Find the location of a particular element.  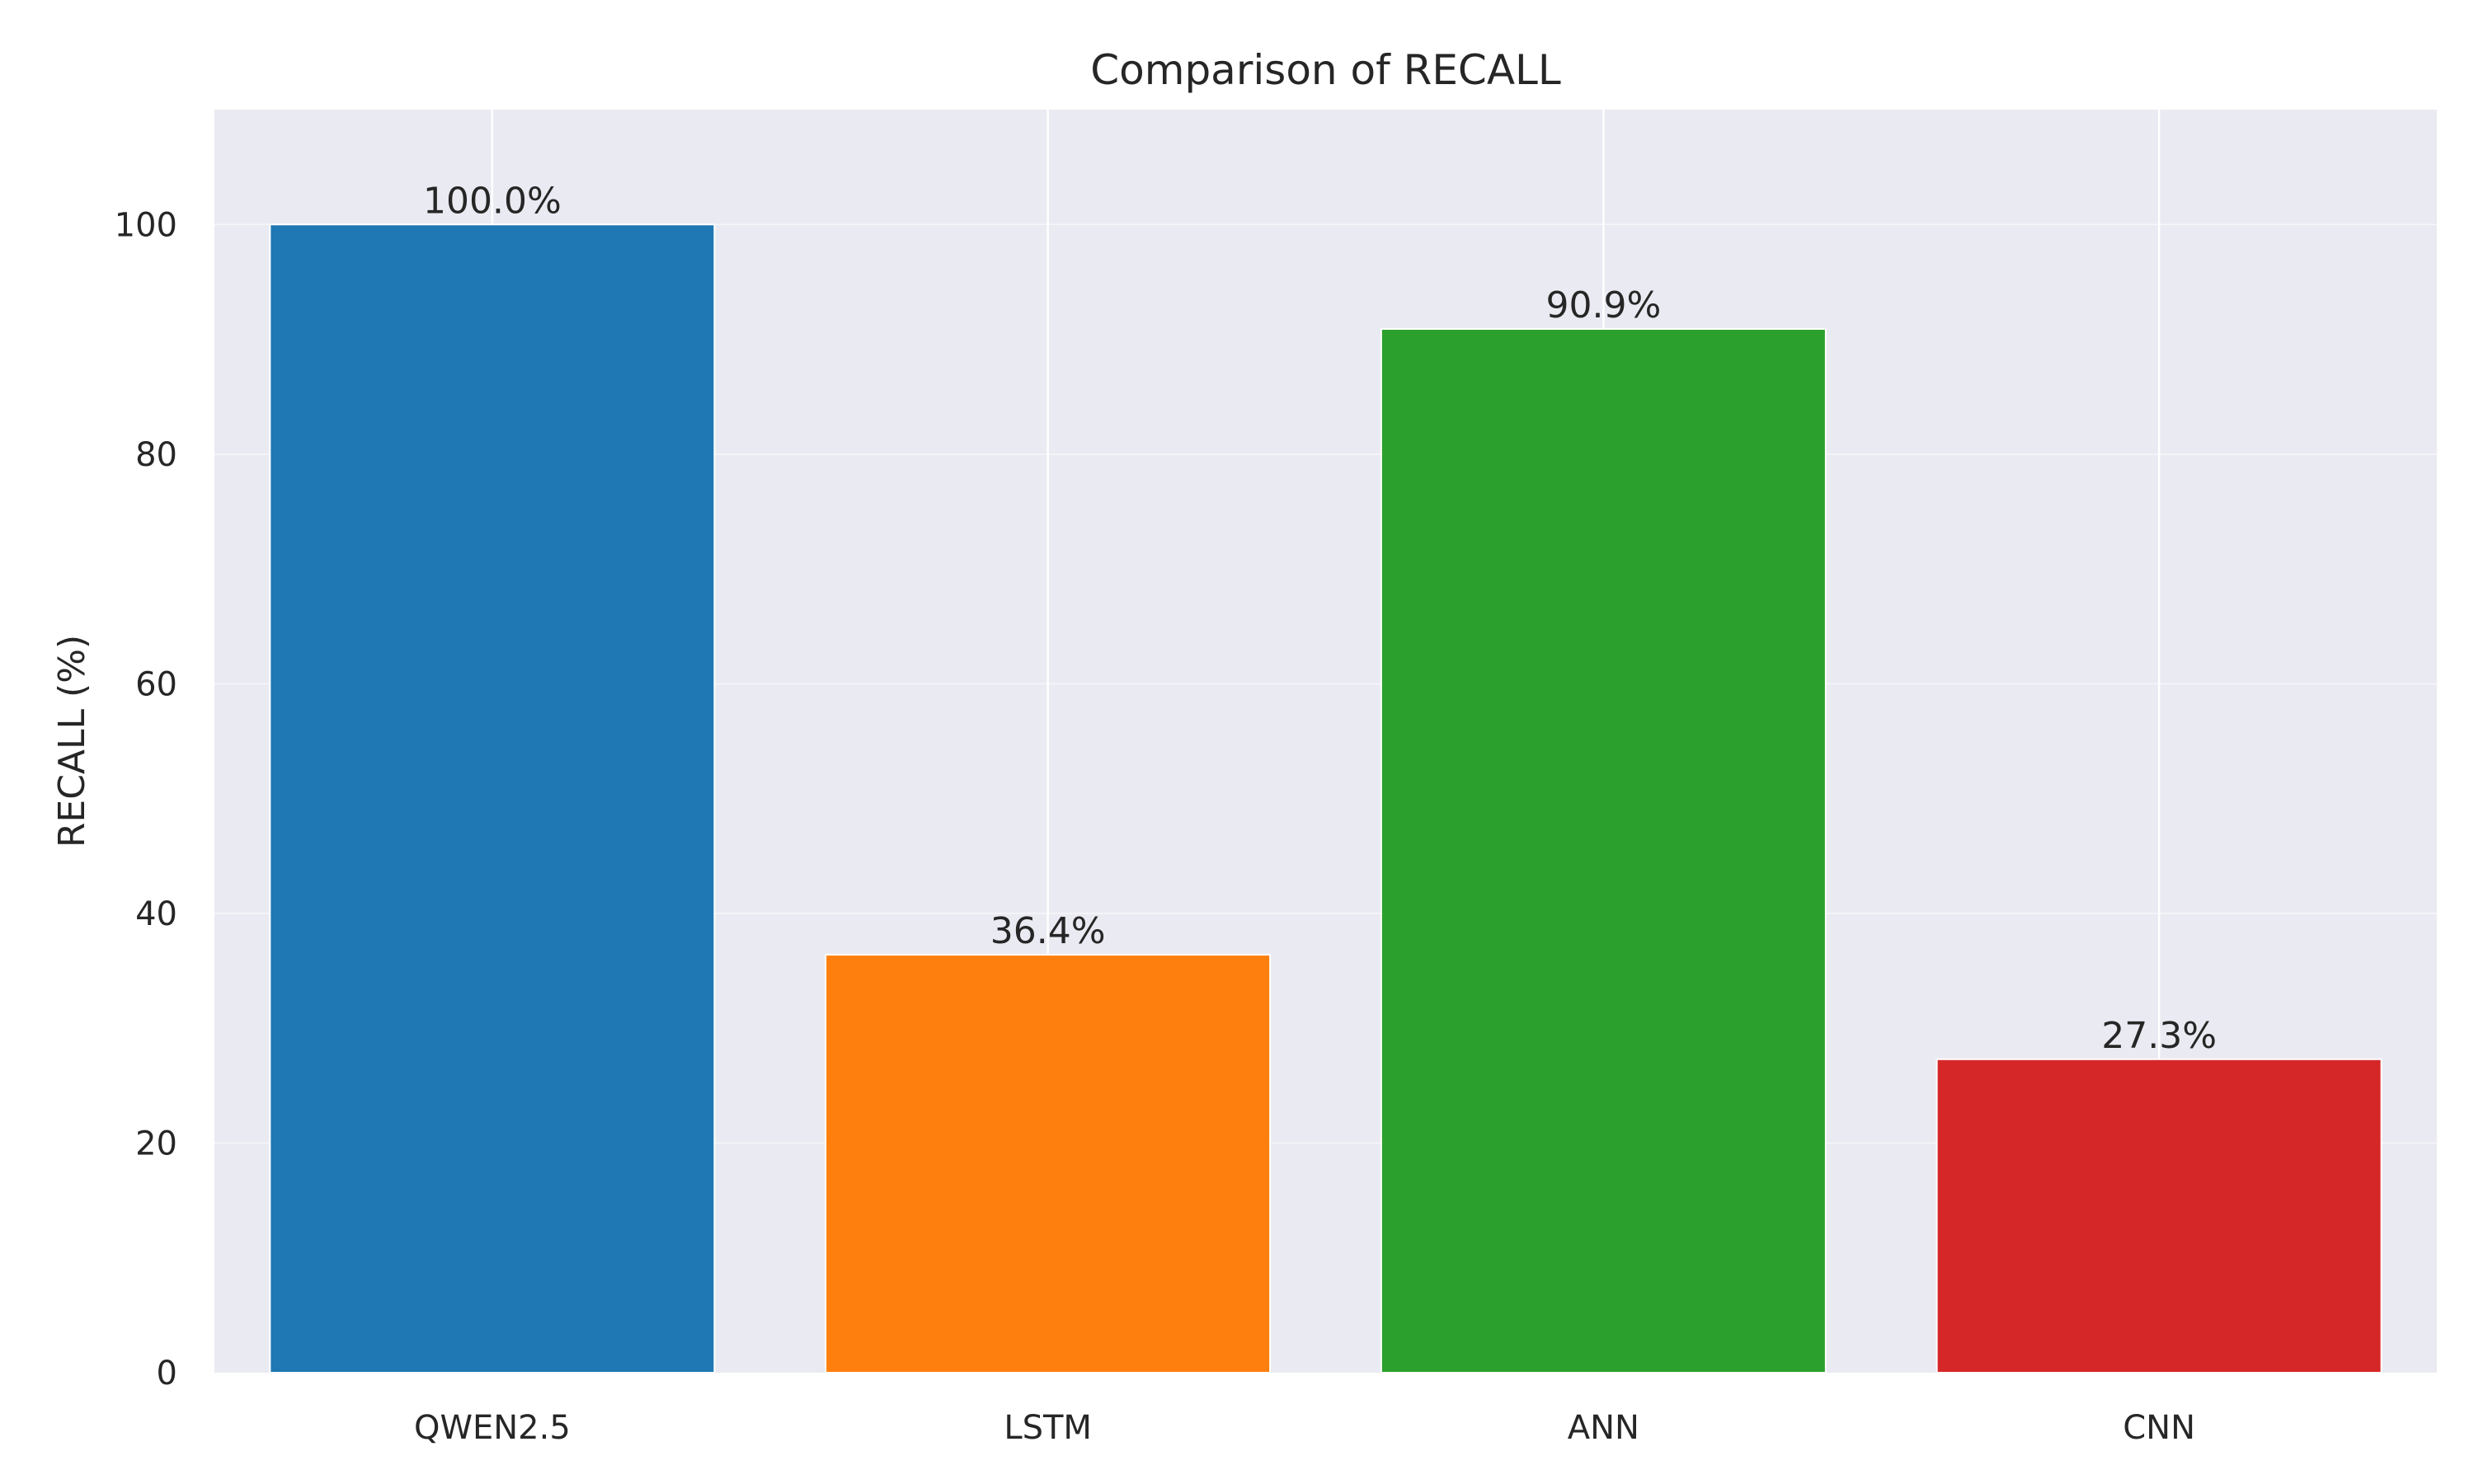

x-tick-label: LSTM is located at coordinates (1048, 1428).